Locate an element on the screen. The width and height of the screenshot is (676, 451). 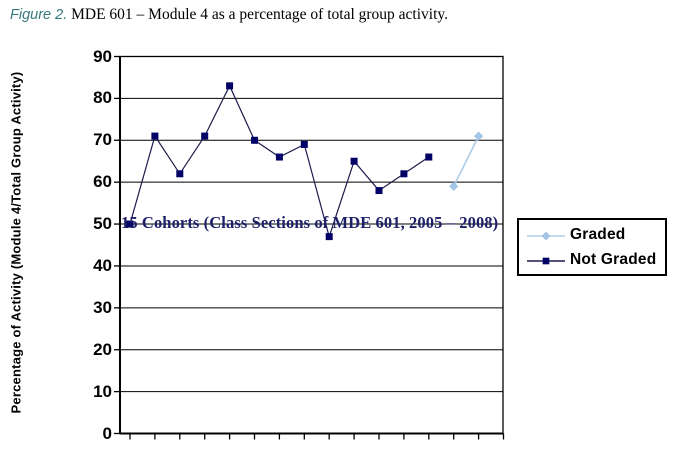
y-tick-label: 30 is located at coordinates (102, 307).